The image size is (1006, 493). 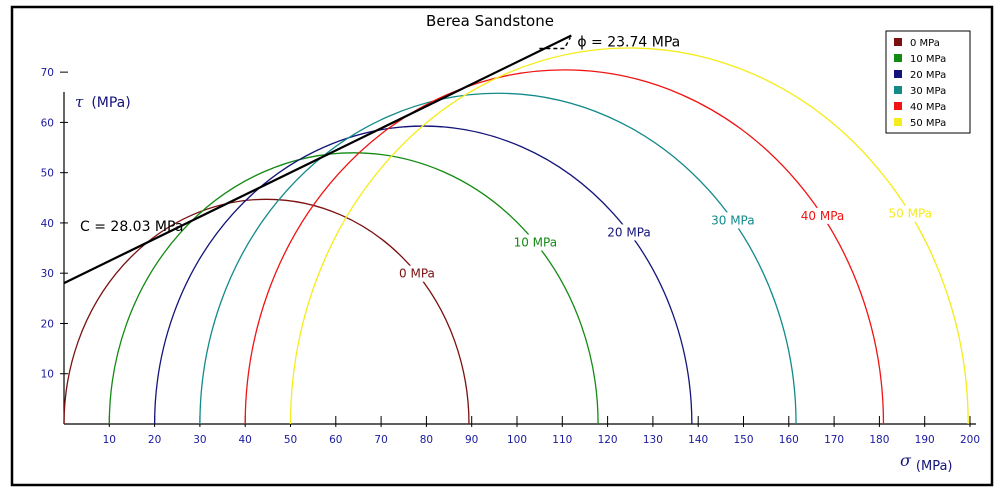 I want to click on circle-label: 0 MPa, so click(x=417, y=274).